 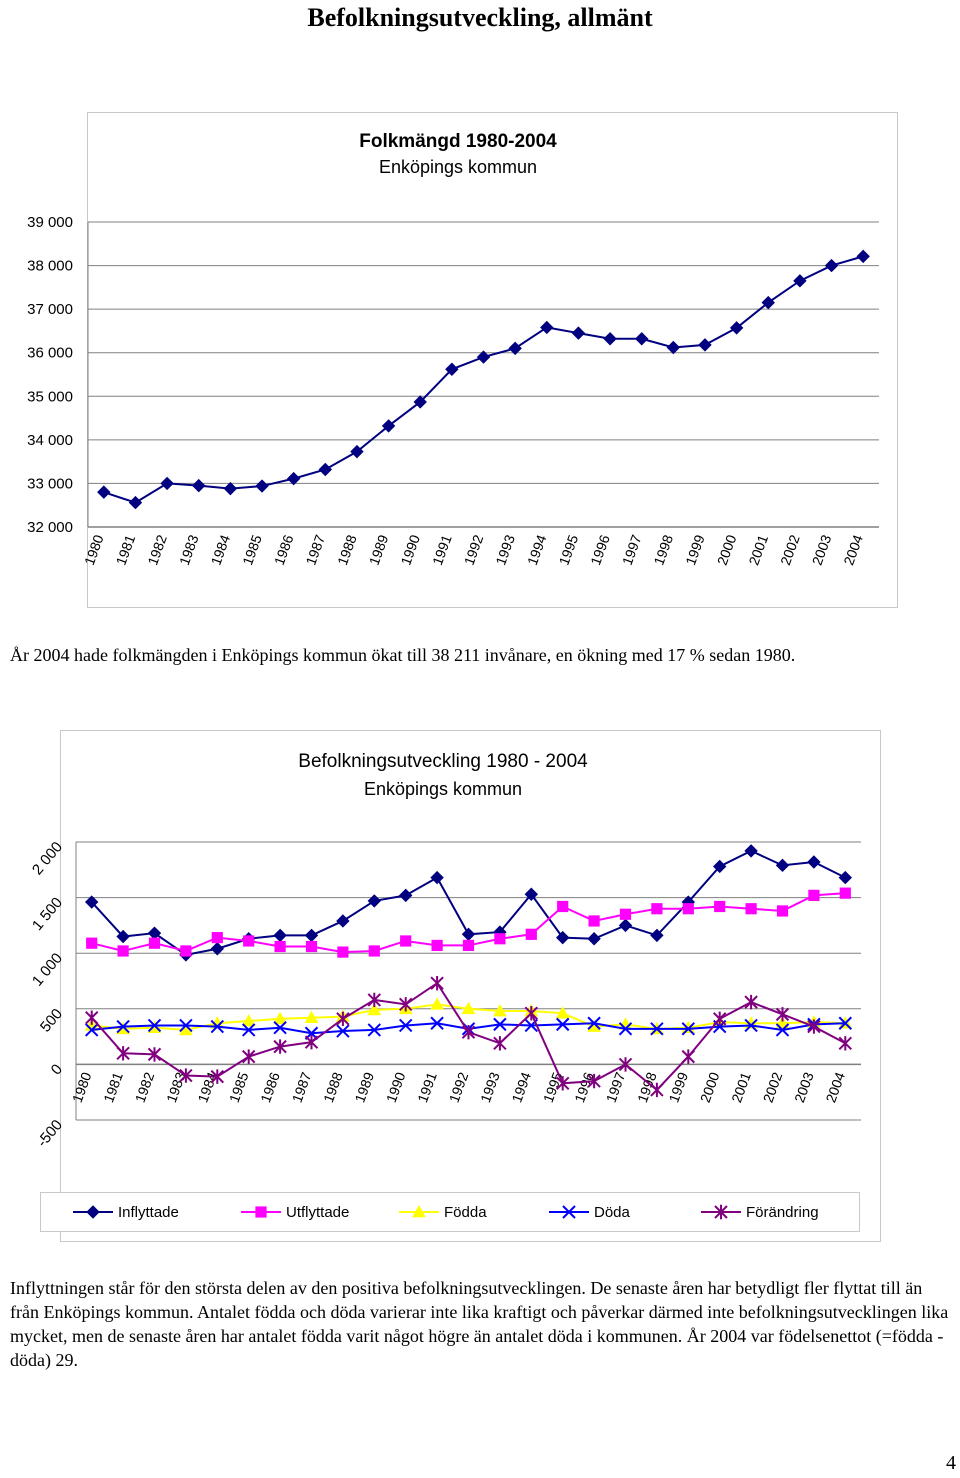 I want to click on y-tick-label: 34 000, so click(x=50, y=440).